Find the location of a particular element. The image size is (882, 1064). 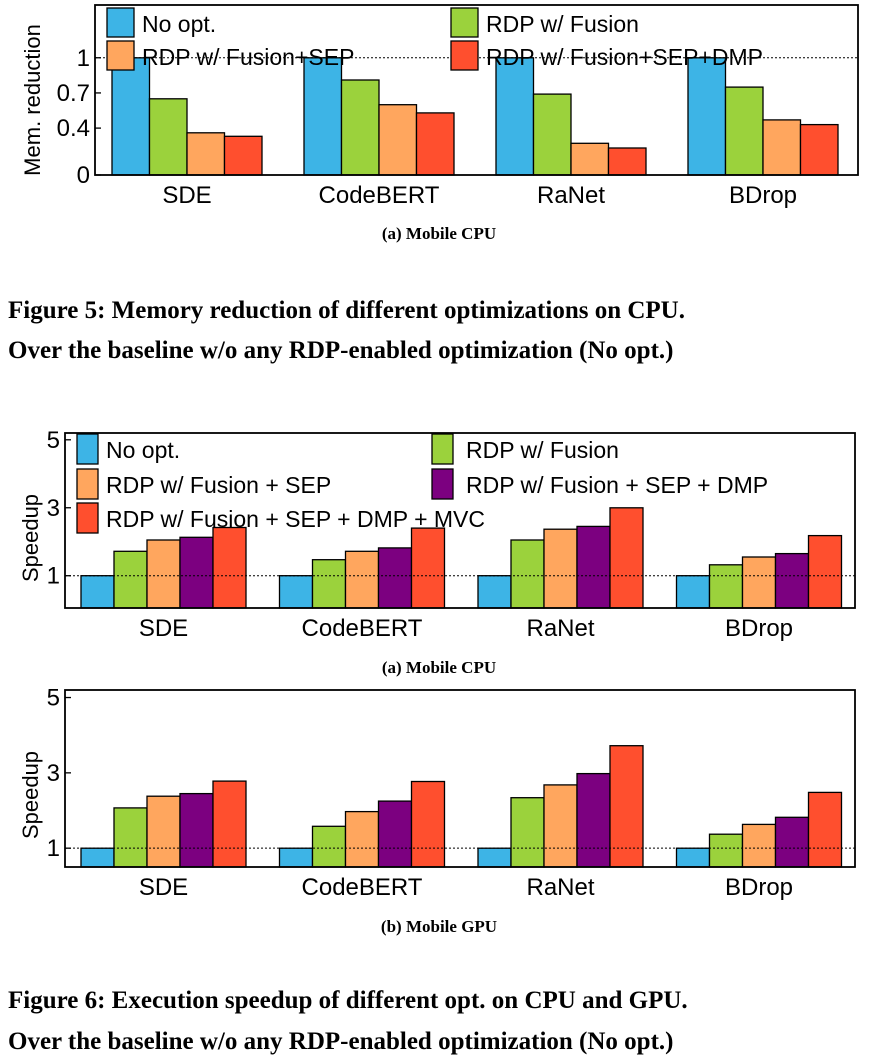

cpu-y-ticks: 1 3 5 is located at coordinates (59, 508).